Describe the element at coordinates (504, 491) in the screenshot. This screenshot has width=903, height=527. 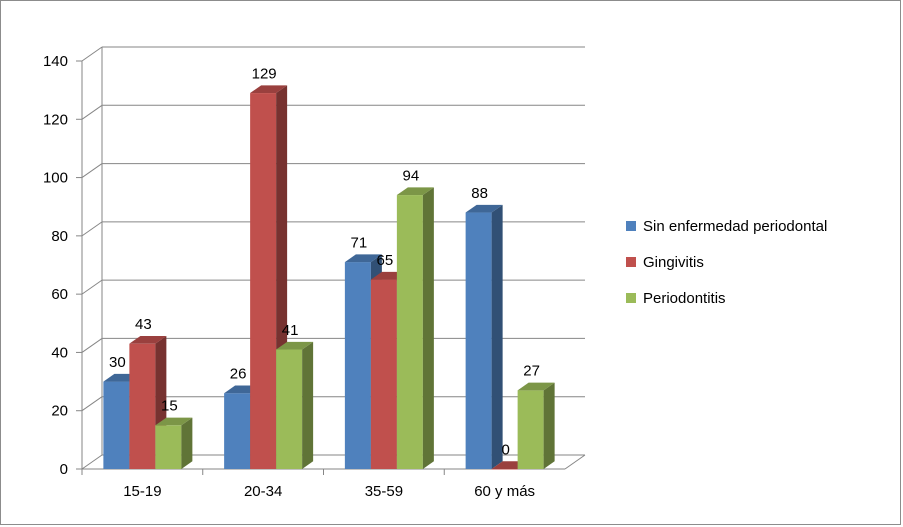
I see `x-tick-label: 60 y más` at that location.